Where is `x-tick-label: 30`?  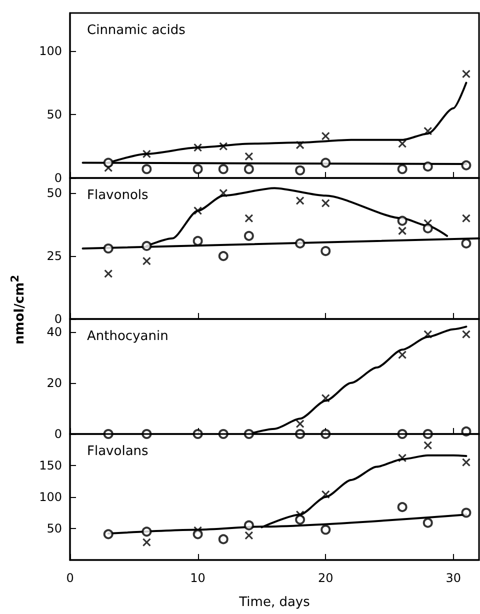 x-tick-label: 30 is located at coordinates (454, 578).